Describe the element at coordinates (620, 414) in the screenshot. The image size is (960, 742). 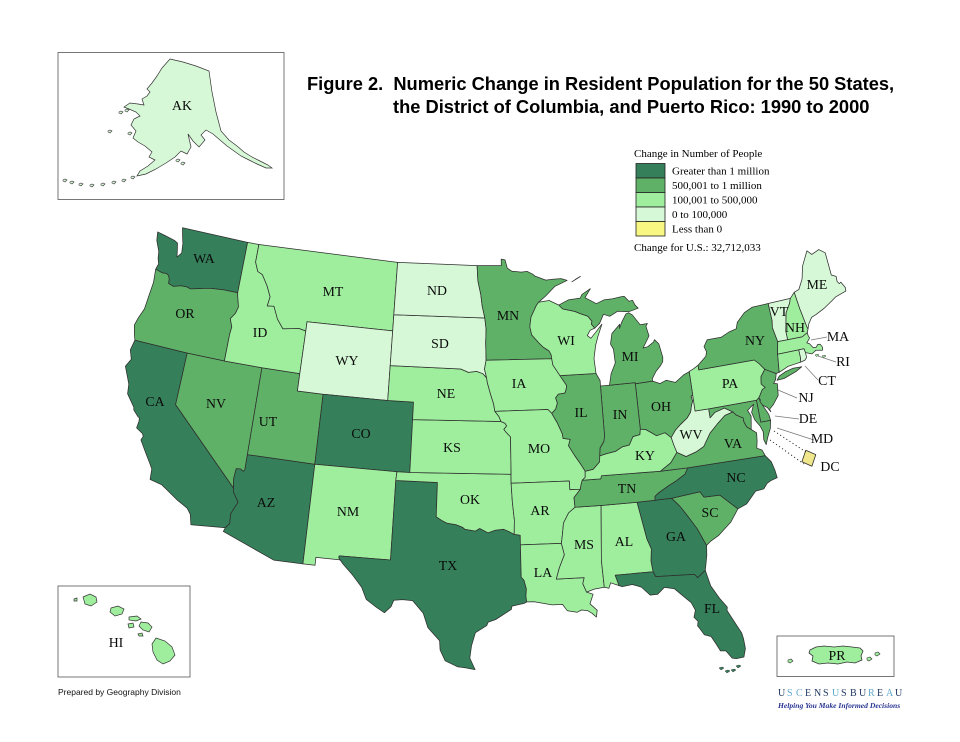
I see `svg-text: IN` at that location.